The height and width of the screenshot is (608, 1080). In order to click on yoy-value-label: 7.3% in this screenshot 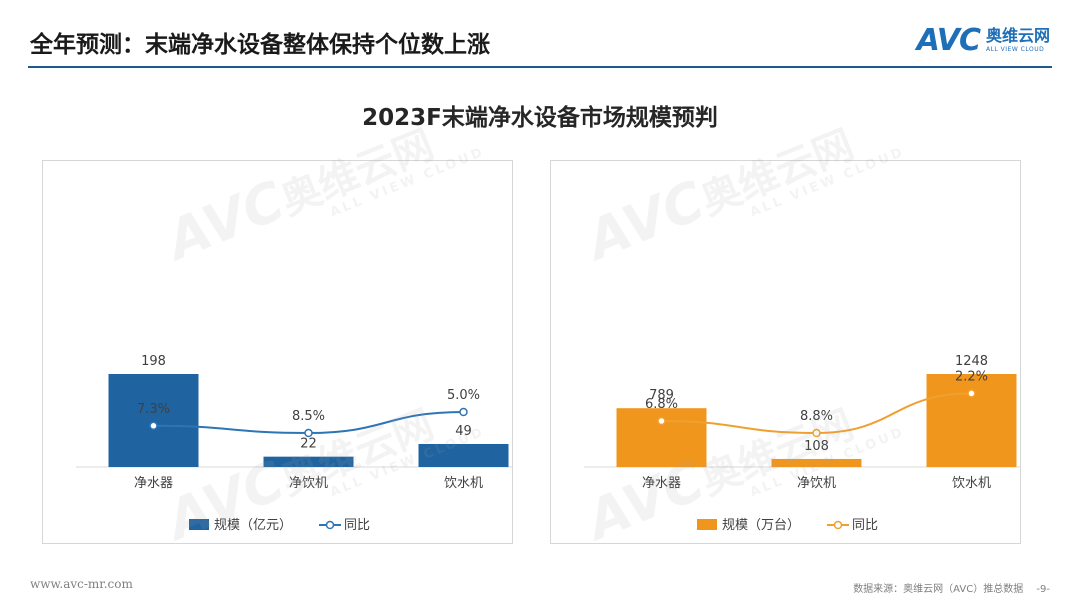, I will do `click(153, 409)`.